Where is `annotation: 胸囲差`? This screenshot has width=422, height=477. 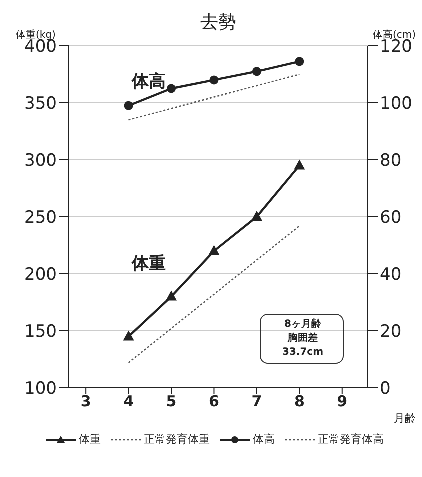 annotation: 胸囲差 is located at coordinates (302, 339).